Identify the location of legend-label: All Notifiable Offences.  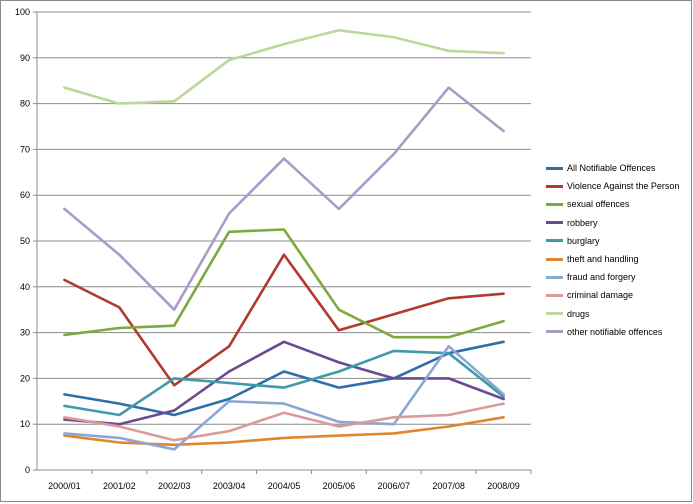
(611, 168).